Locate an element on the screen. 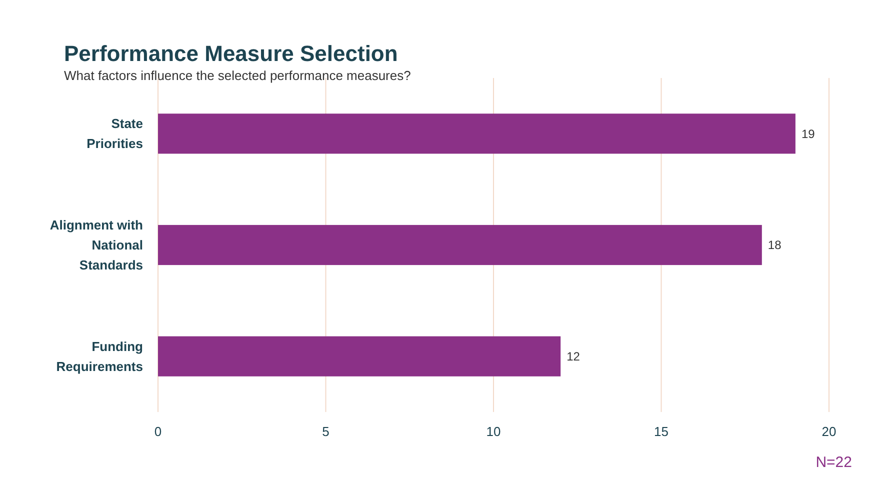 This screenshot has width=881, height=489. x-tick-label: 20 is located at coordinates (829, 431).